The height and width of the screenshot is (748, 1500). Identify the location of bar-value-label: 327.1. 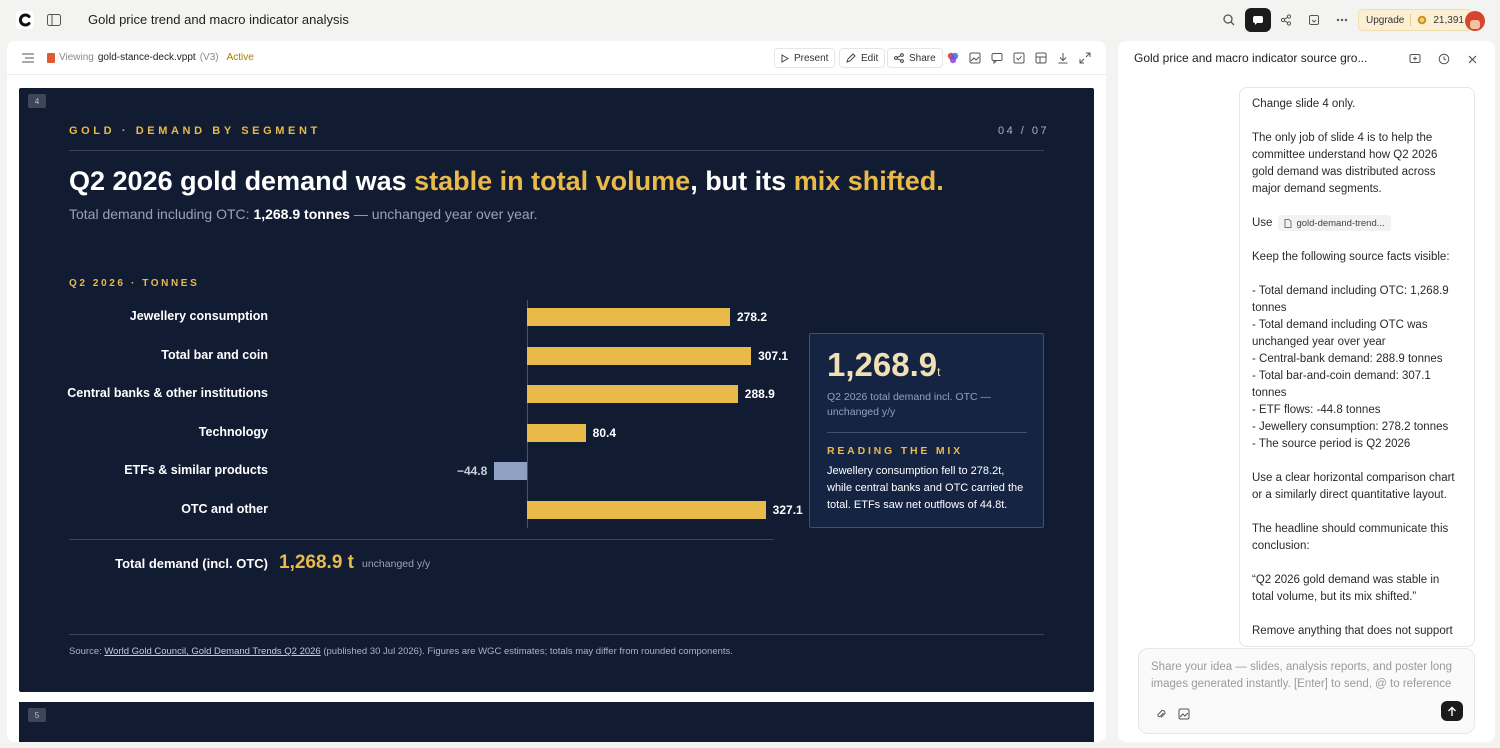
(787, 510).